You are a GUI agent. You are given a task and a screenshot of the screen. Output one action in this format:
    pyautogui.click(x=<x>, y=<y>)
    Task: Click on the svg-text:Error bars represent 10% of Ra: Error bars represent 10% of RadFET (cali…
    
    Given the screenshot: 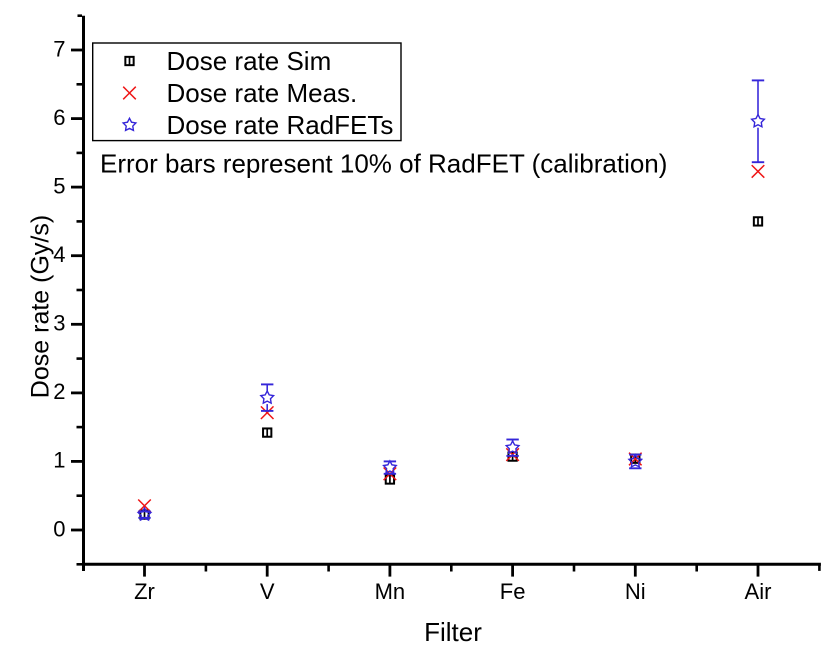 What is the action you would take?
    pyautogui.click(x=383, y=164)
    